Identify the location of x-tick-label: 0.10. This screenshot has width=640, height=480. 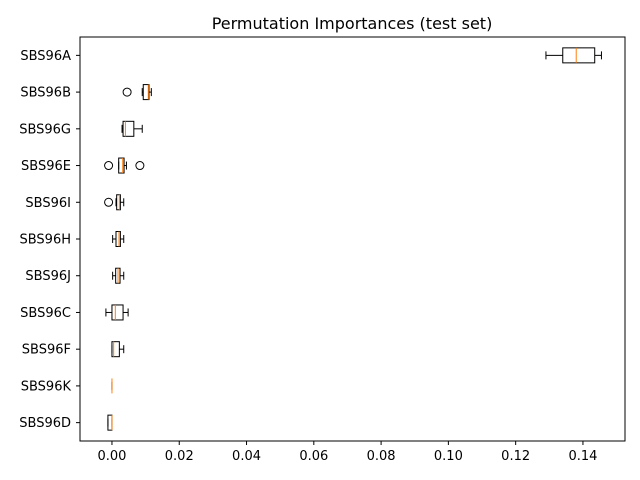
(448, 456).